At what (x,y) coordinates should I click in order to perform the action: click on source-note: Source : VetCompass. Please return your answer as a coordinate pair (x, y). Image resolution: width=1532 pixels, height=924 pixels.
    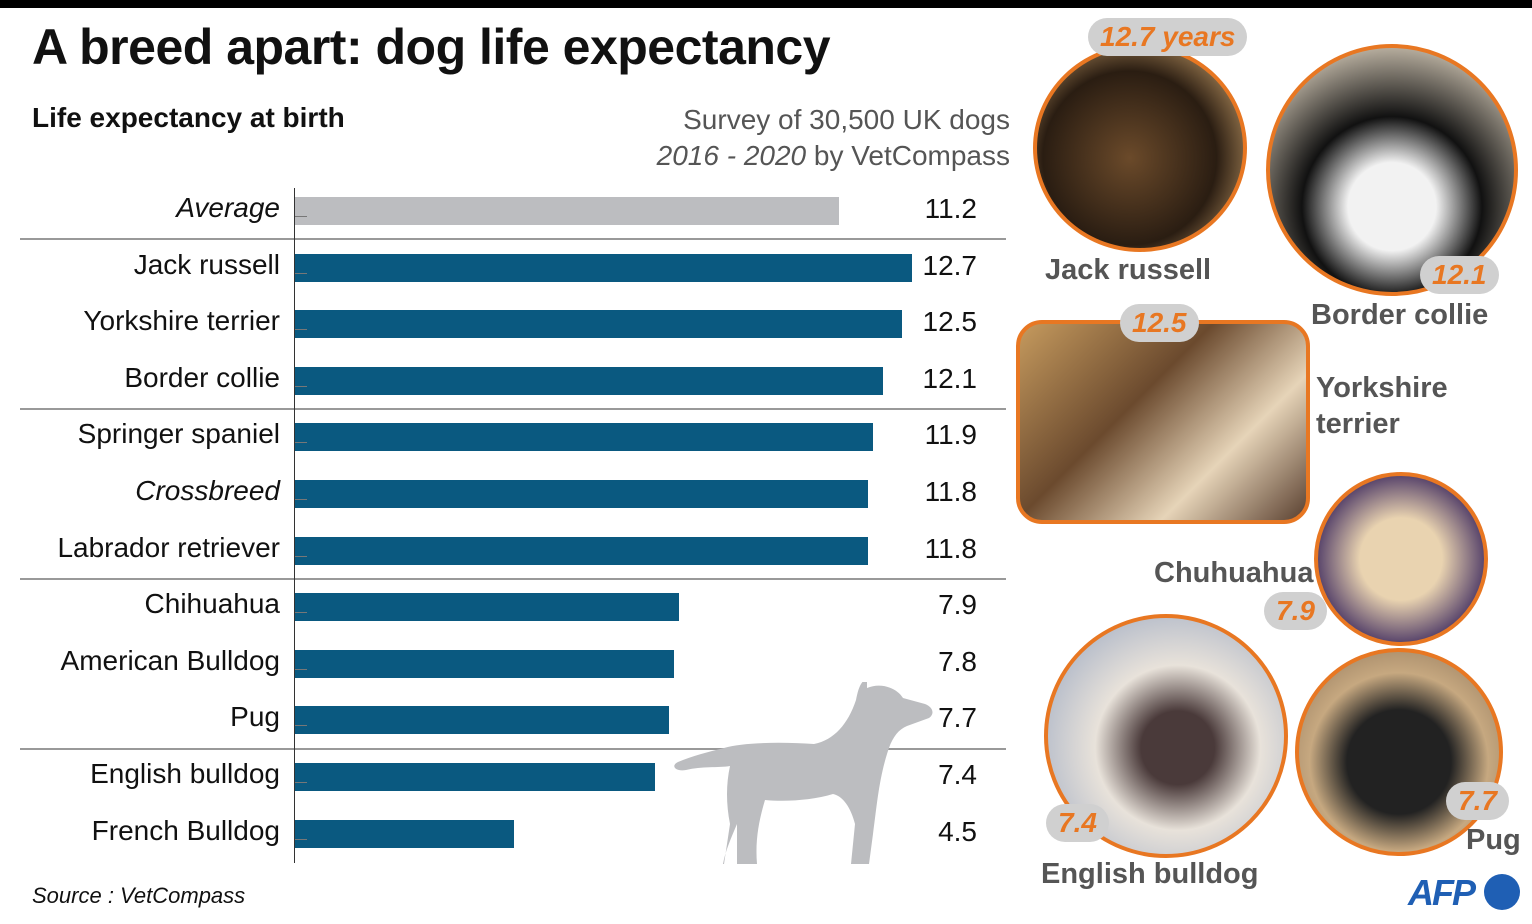
    Looking at the image, I should click on (139, 895).